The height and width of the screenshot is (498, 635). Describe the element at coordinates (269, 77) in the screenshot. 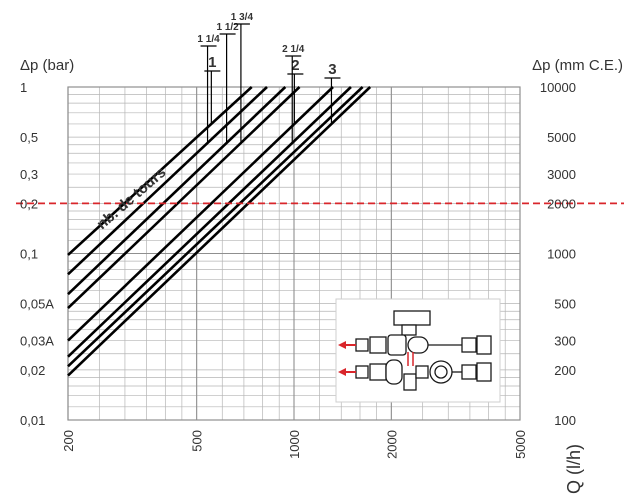

I see `series-labels: 1 1 1/41 1/21 3/4 2 2 1/4 3` at that location.